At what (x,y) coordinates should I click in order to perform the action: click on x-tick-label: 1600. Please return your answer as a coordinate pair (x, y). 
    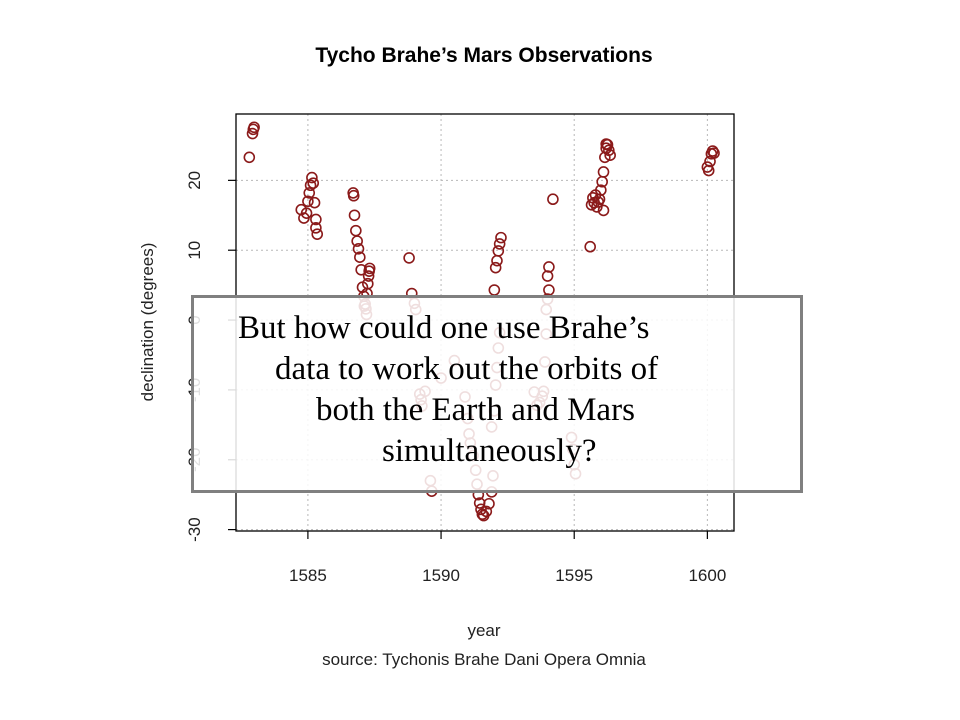
    Looking at the image, I should click on (707, 575).